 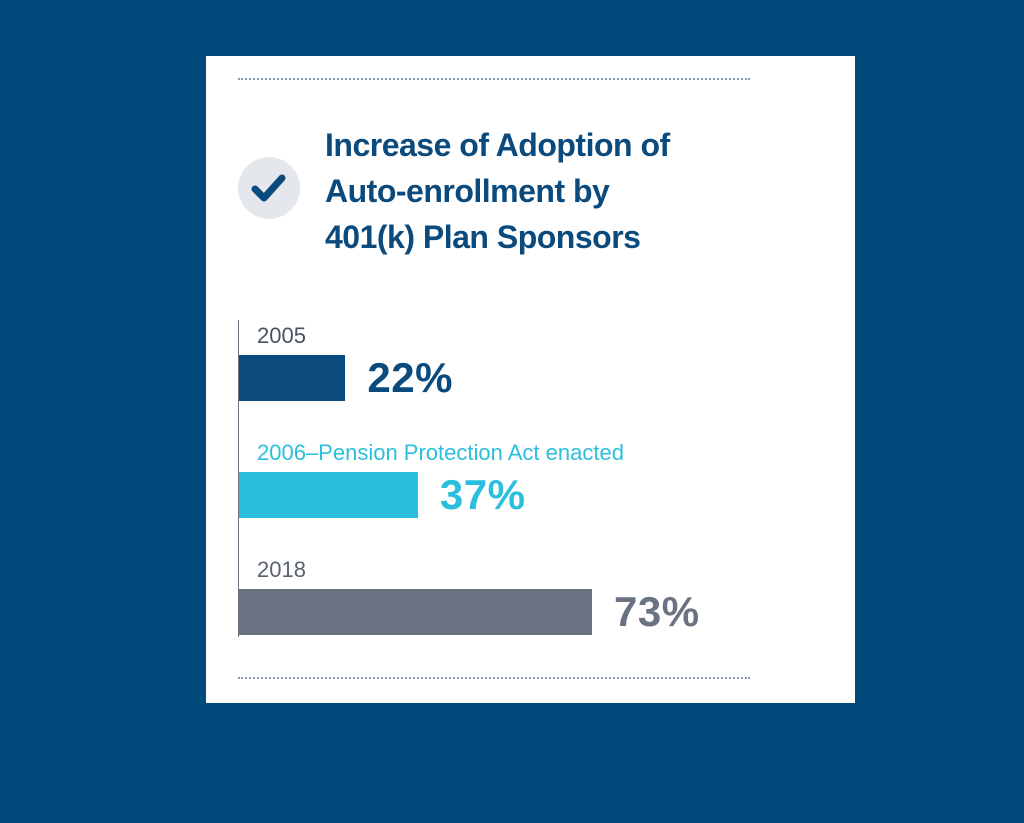 I want to click on y-axis-line, so click(x=238, y=478).